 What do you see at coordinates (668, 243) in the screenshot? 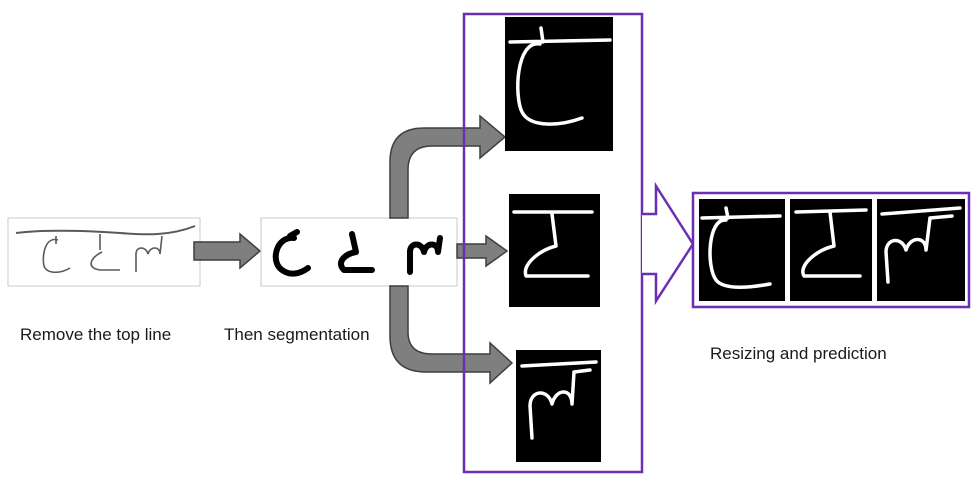
I see `arrow-to-prediction` at bounding box center [668, 243].